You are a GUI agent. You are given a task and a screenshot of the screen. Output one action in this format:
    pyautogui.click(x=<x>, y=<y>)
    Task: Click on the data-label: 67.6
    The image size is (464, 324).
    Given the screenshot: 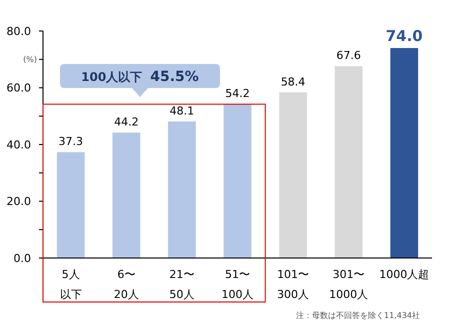 What is the action you would take?
    pyautogui.click(x=348, y=55)
    